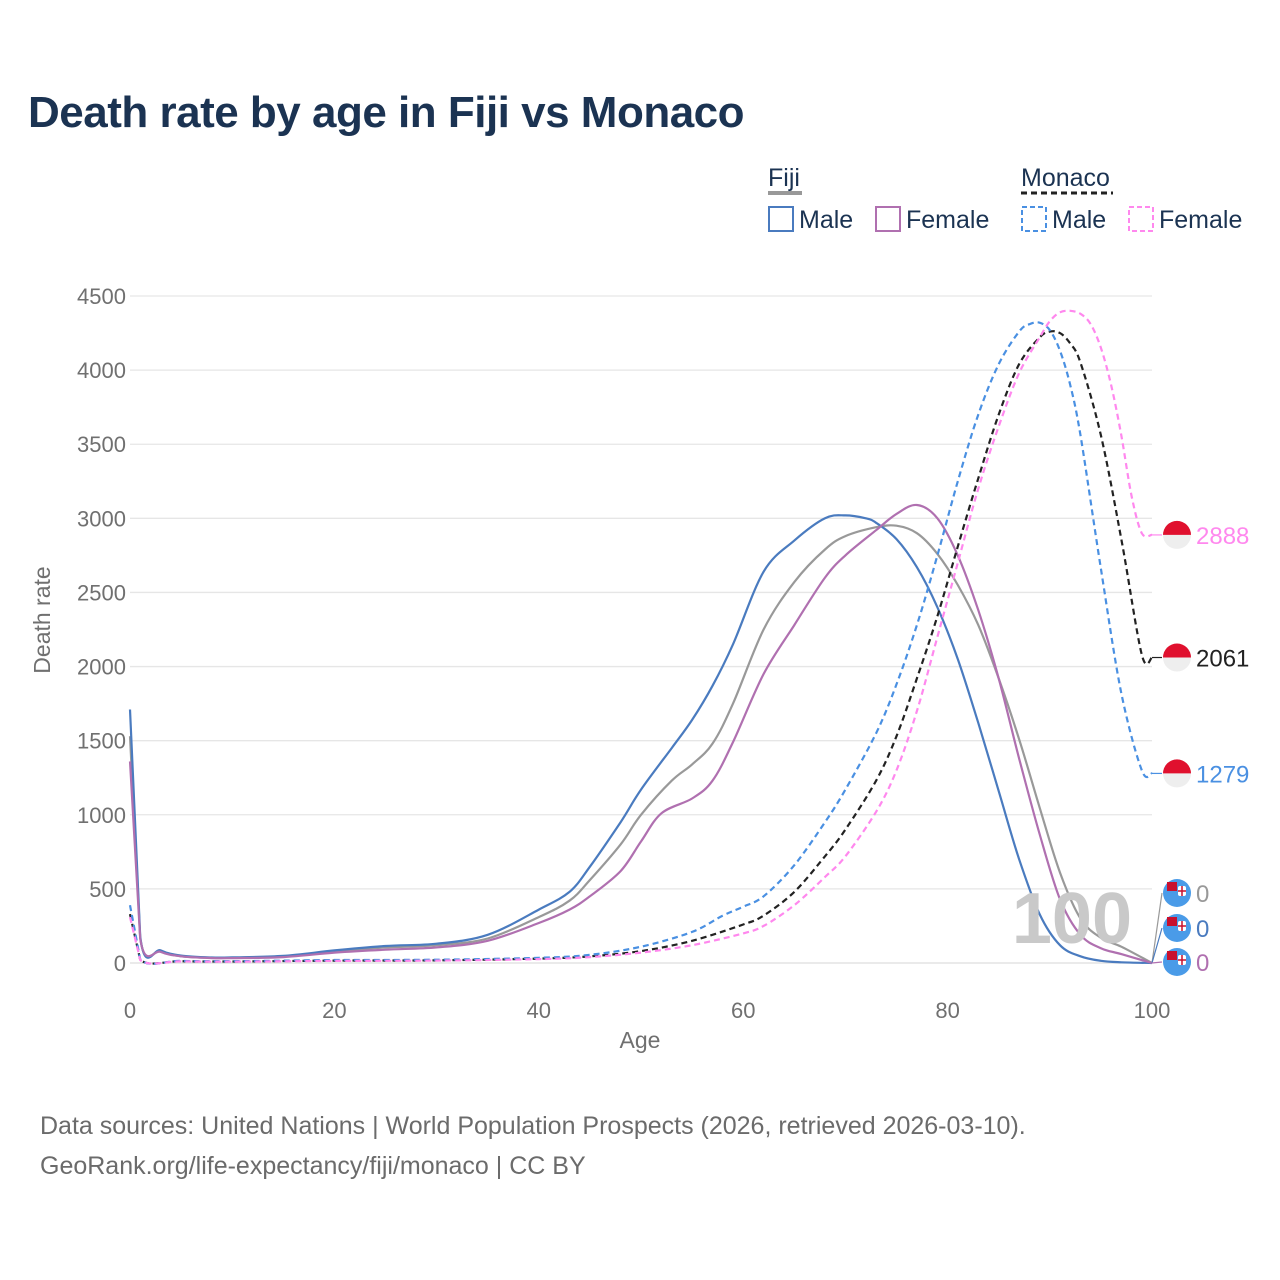 The width and height of the screenshot is (1280, 1280). I want to click on end-label-fiji-male: 0, so click(1202, 929).